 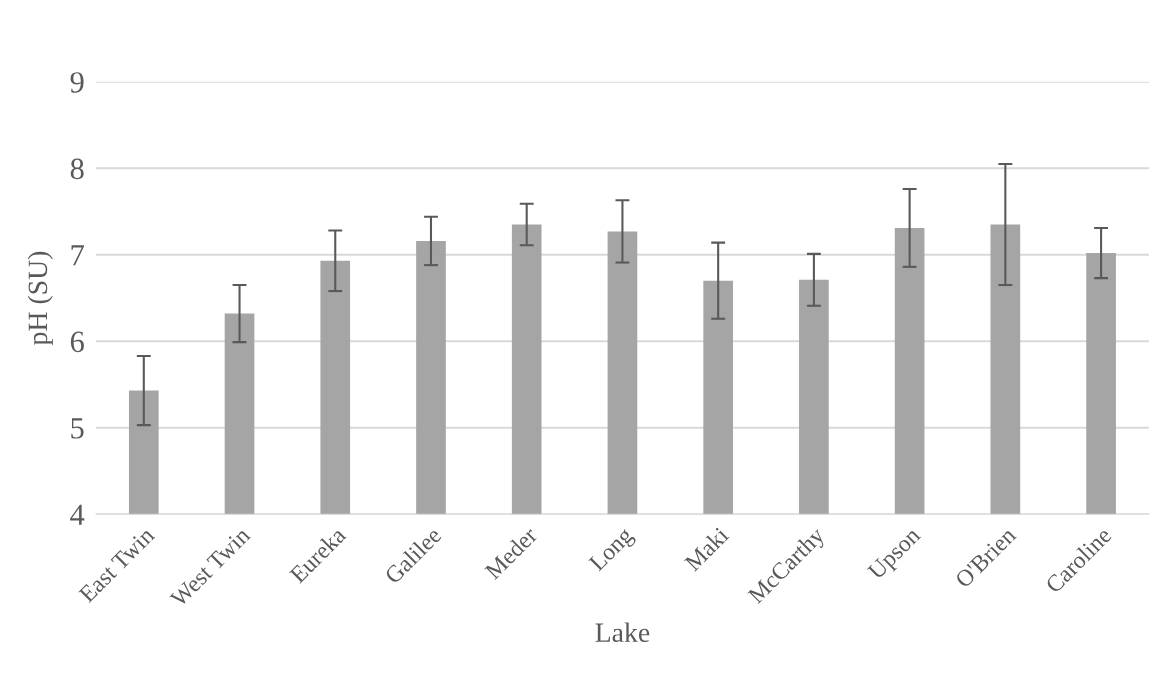 What do you see at coordinates (77, 255) in the screenshot?
I see `y-tick-label: 7` at bounding box center [77, 255].